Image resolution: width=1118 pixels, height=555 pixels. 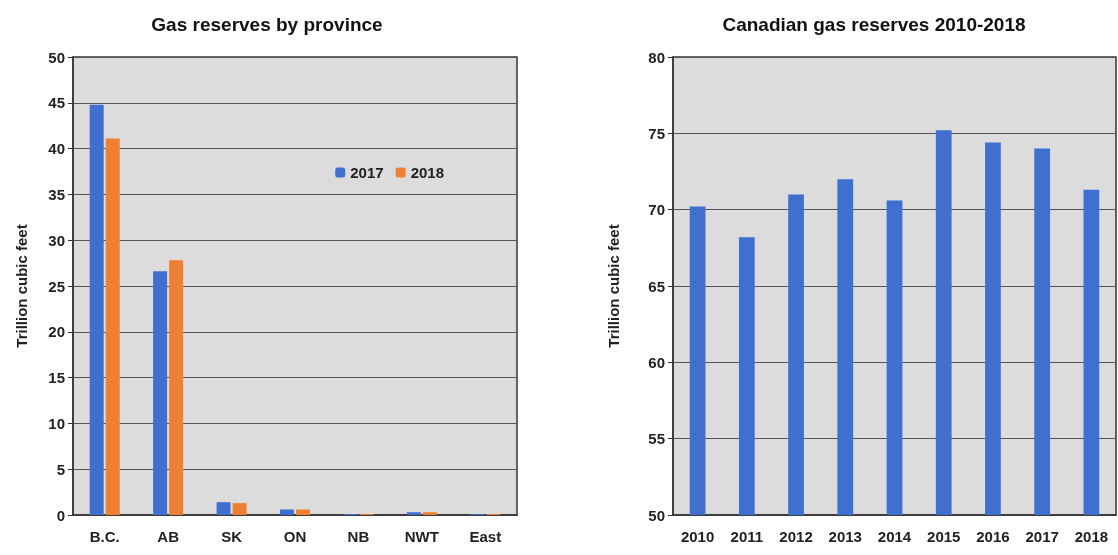 I want to click on y-tick-label: 40, so click(x=56, y=149).